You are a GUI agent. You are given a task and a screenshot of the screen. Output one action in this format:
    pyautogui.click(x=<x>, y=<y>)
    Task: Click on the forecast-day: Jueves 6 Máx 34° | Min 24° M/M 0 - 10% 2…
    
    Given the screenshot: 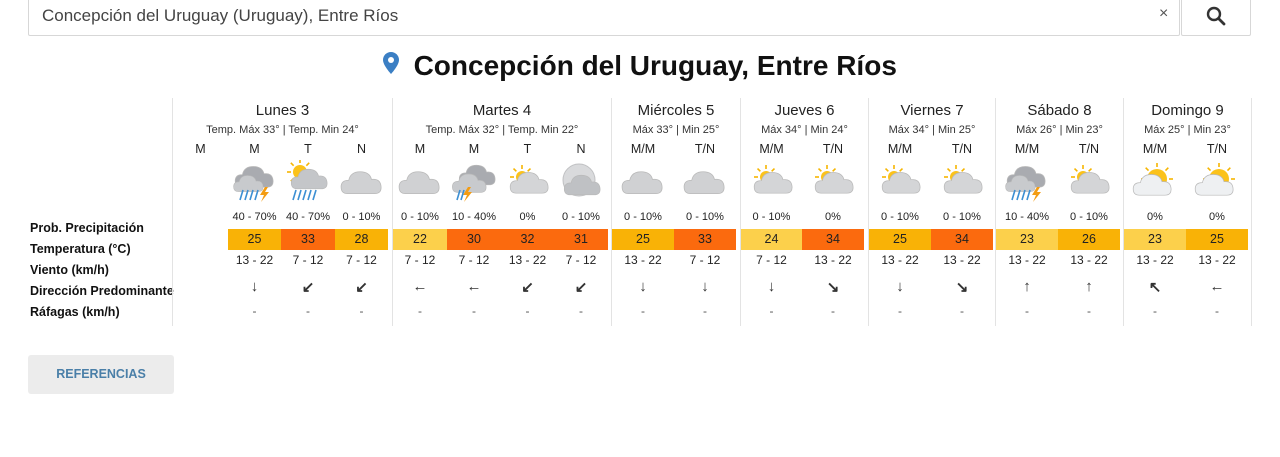 What is the action you would take?
    pyautogui.click(x=804, y=212)
    